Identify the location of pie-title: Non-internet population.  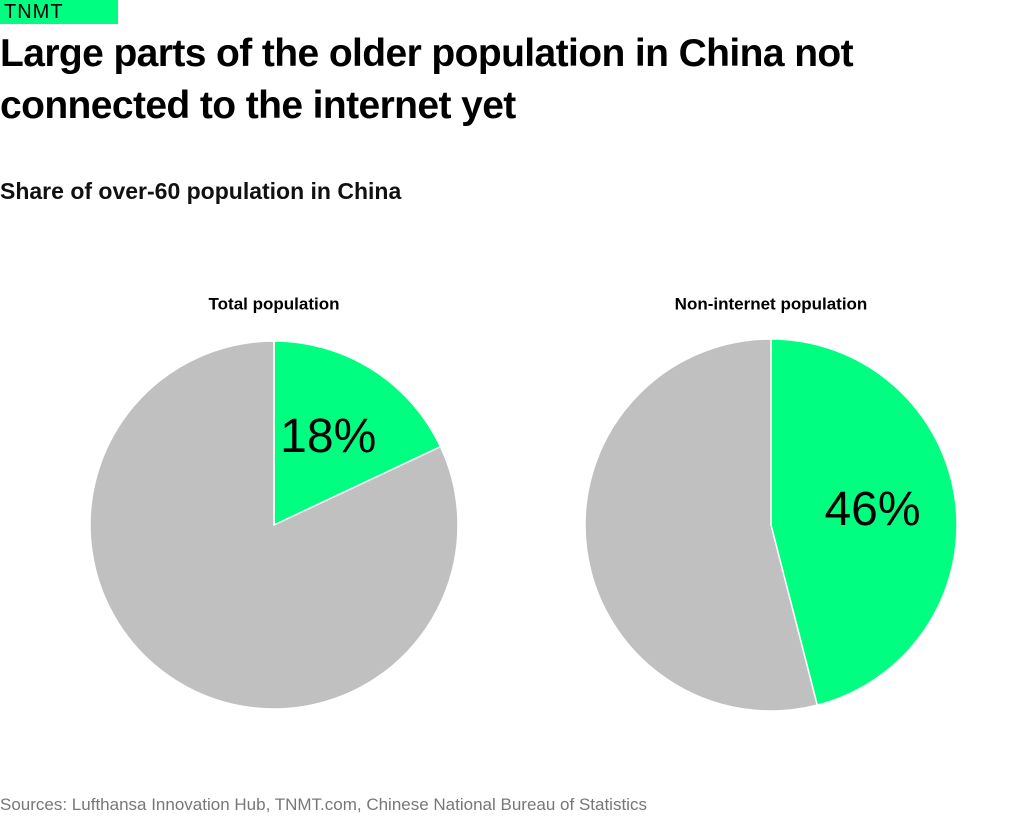
(771, 303).